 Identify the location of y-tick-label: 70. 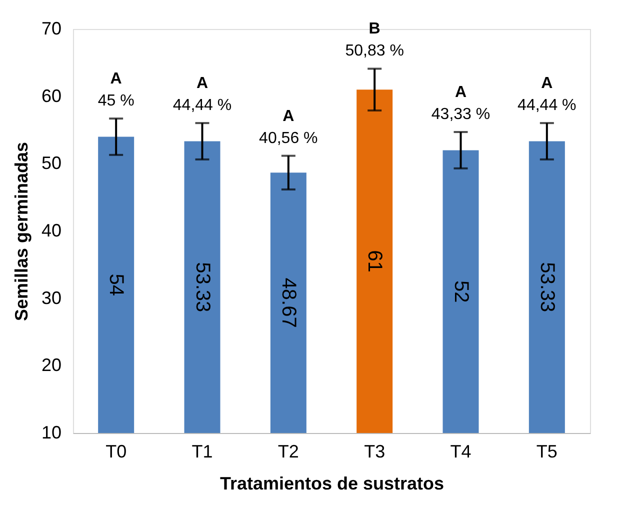
(51, 28).